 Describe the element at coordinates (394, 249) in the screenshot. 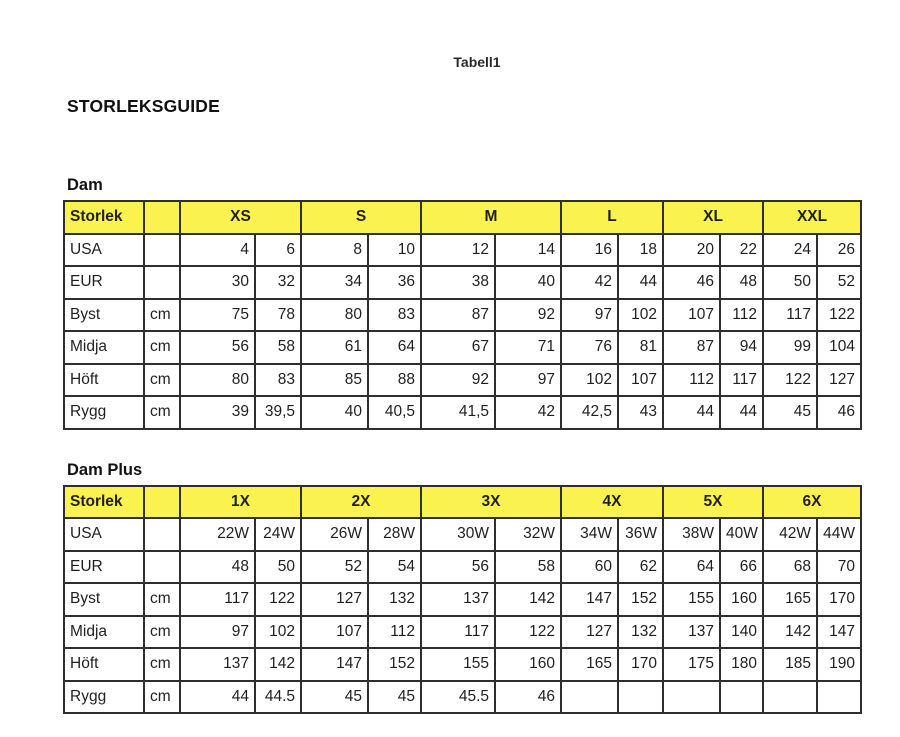

I see `value-cell: 10` at that location.